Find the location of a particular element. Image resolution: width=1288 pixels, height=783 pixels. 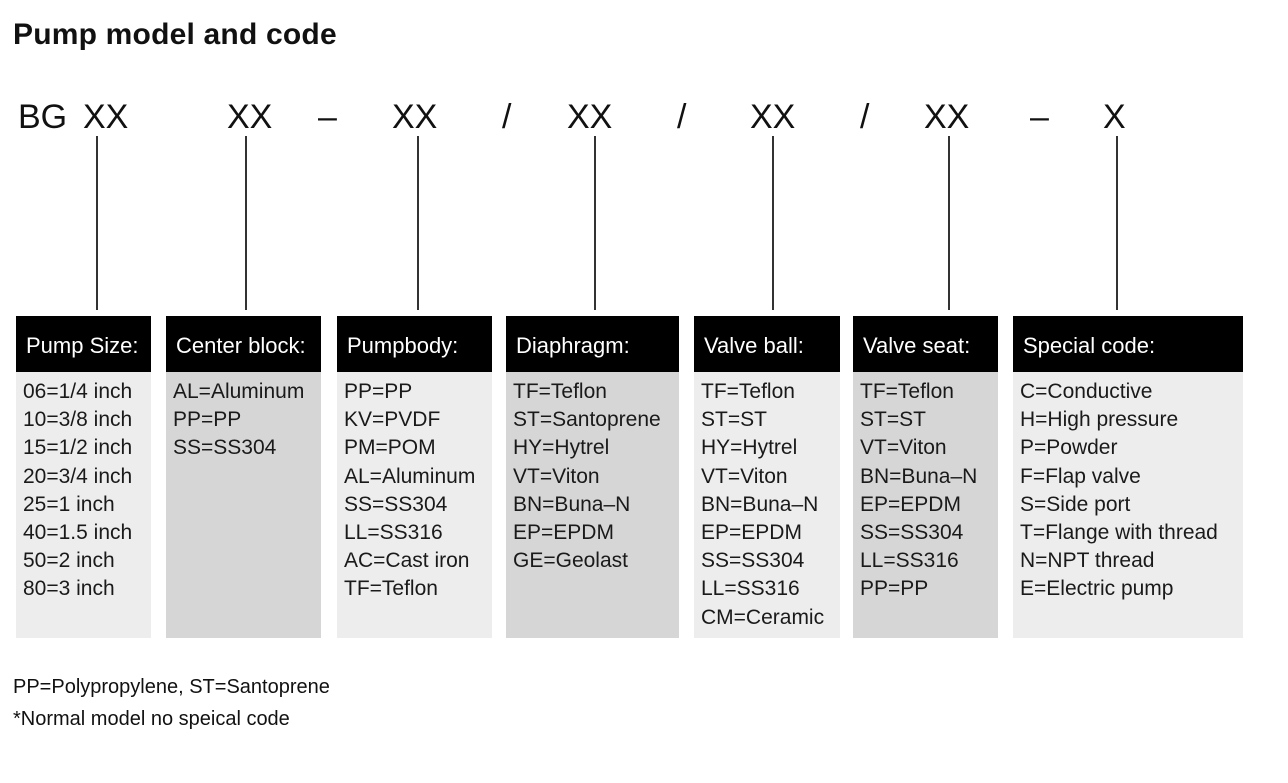

code-part-center-block: XX is located at coordinates (250, 117).